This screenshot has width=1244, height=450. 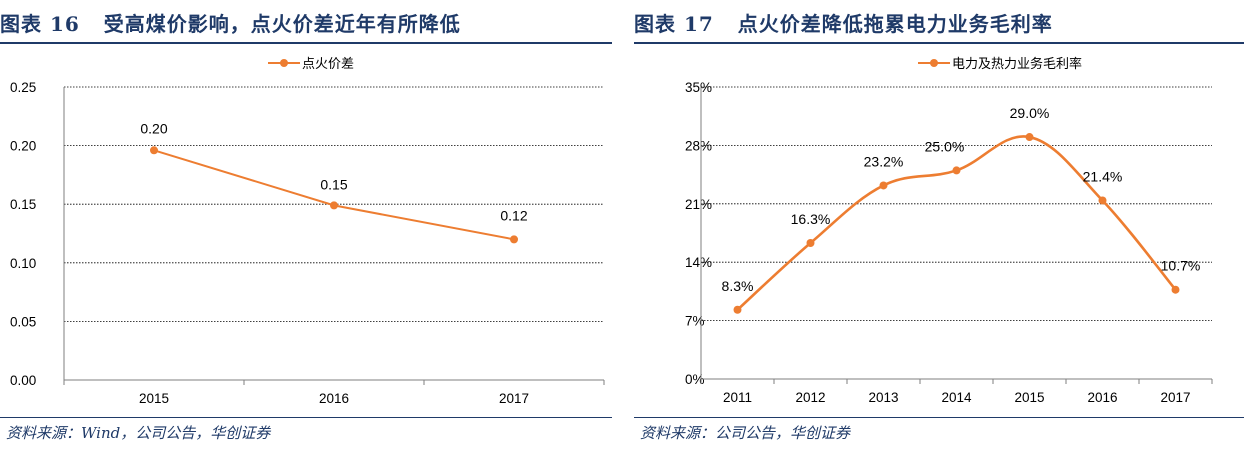 I want to click on figure-title: 图表 17 点火价差降低拖累电力业务毛利率, so click(x=939, y=23).